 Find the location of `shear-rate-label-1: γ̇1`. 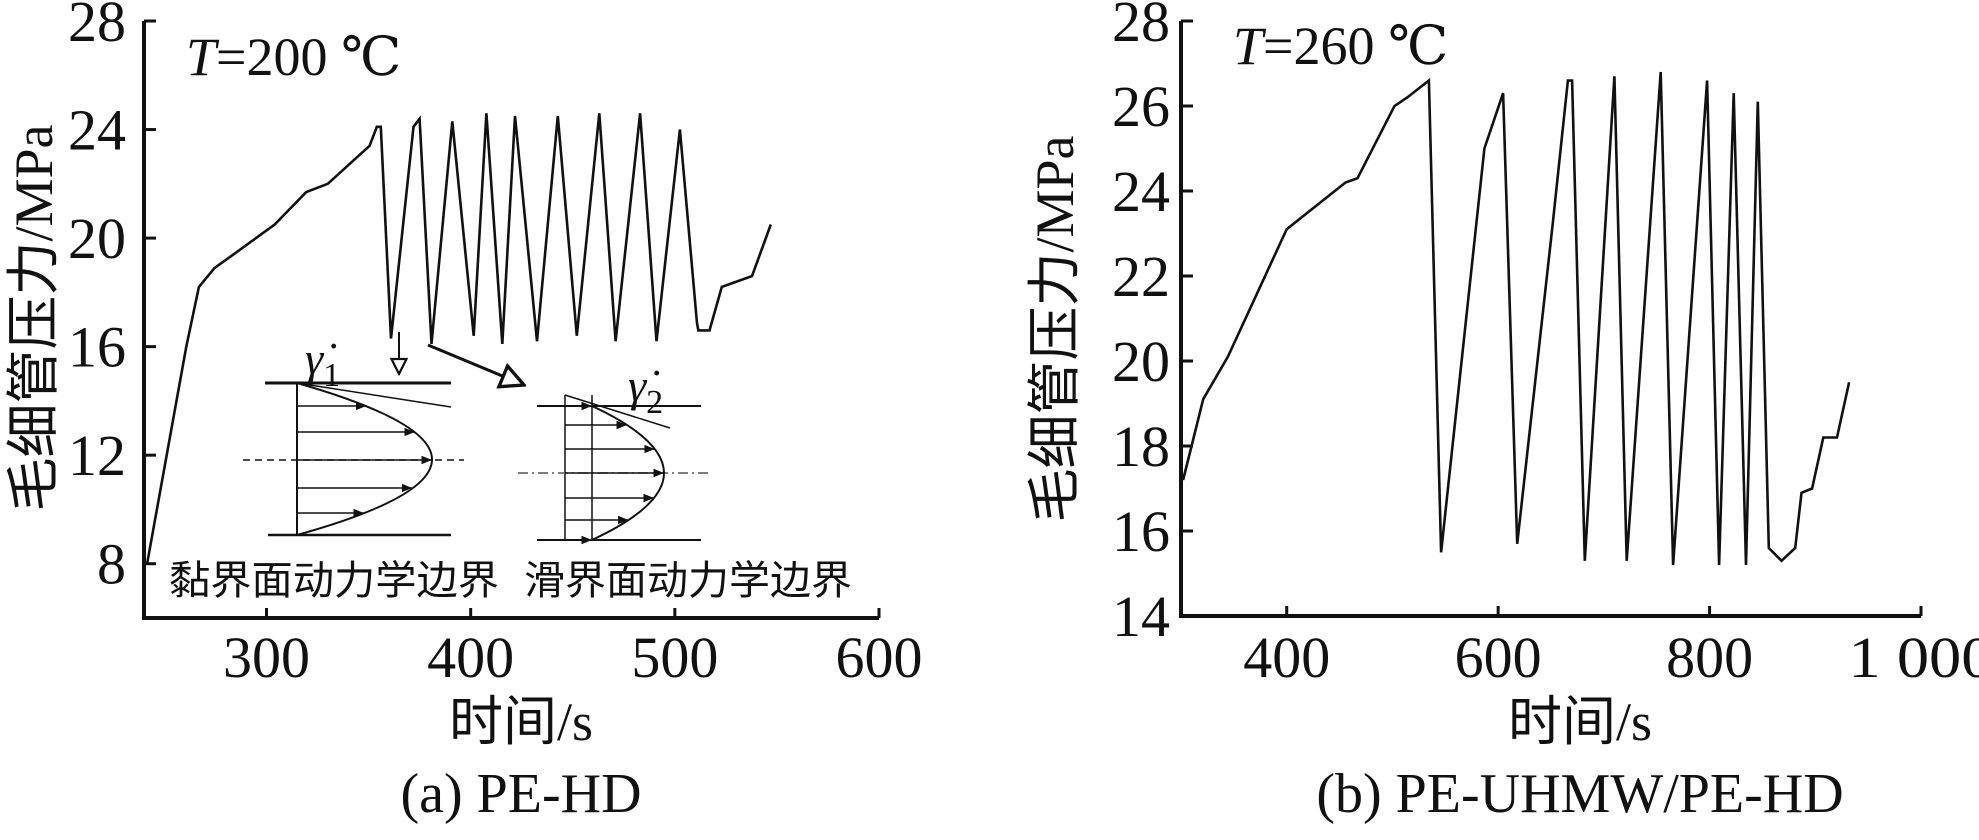

shear-rate-label-1: γ̇1 is located at coordinates (322, 363).